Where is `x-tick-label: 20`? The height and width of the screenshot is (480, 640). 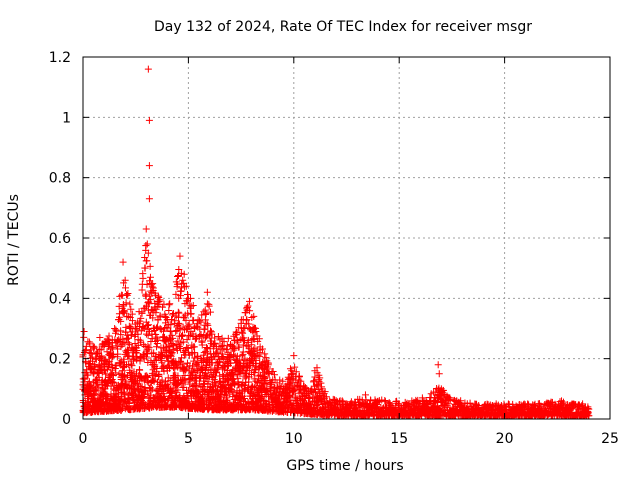
x-tick-label: 20 is located at coordinates (505, 439).